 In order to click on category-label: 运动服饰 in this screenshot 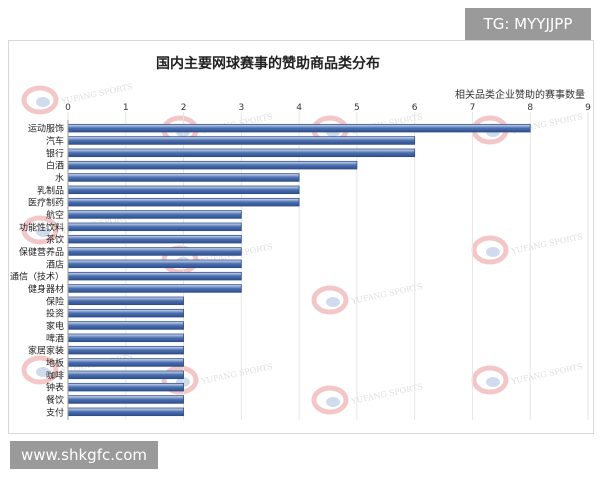, I will do `click(46, 129)`.